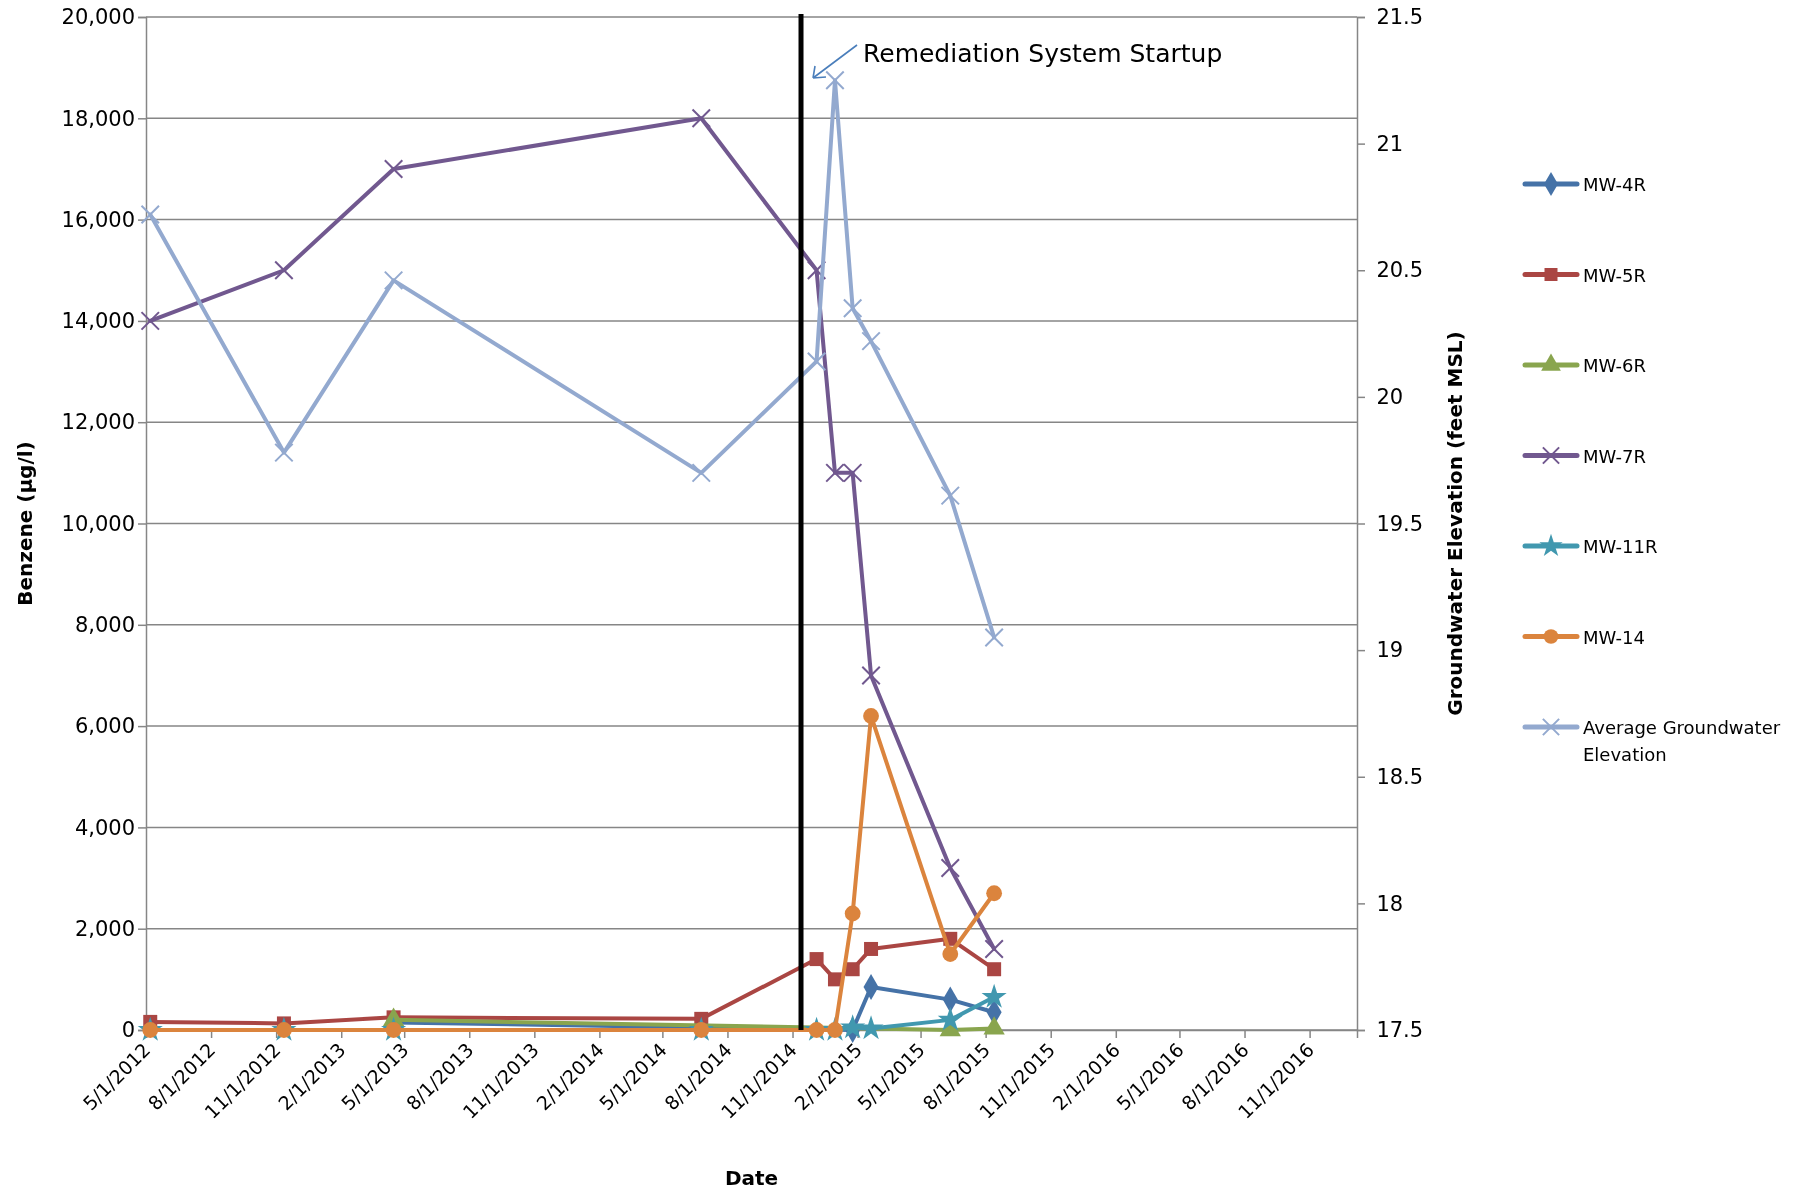 This screenshot has height=1192, width=1807. What do you see at coordinates (1620, 546) in the screenshot?
I see `legend-label: MW-11R` at bounding box center [1620, 546].